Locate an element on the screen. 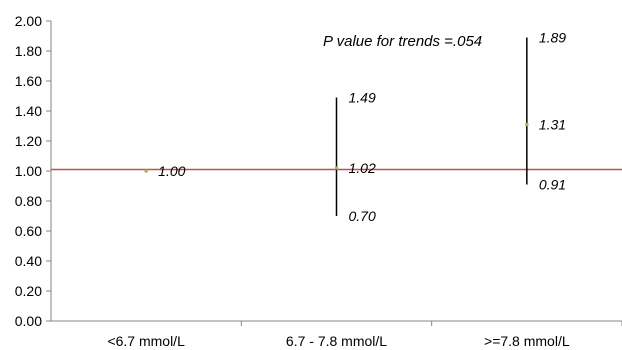  x-tick-label: <6.7 mmol/L is located at coordinates (146, 341).